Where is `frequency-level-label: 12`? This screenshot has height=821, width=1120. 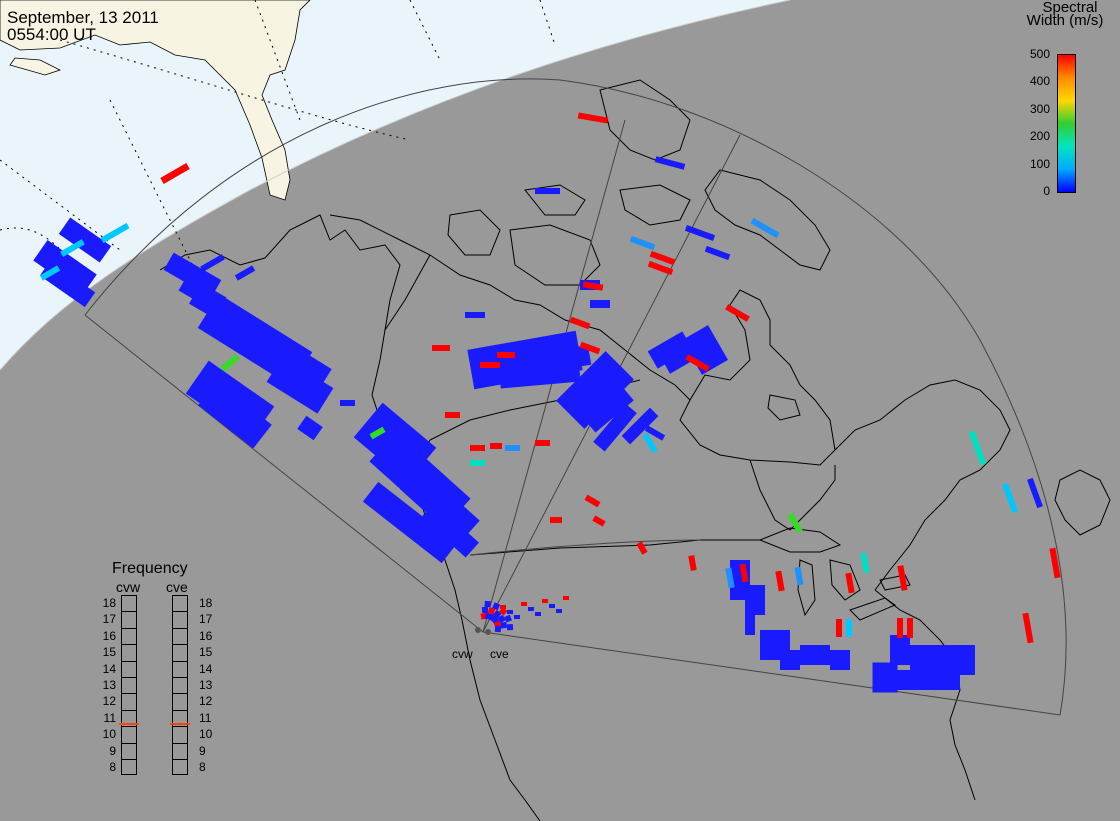
frequency-level-label: 12 is located at coordinates (206, 701).